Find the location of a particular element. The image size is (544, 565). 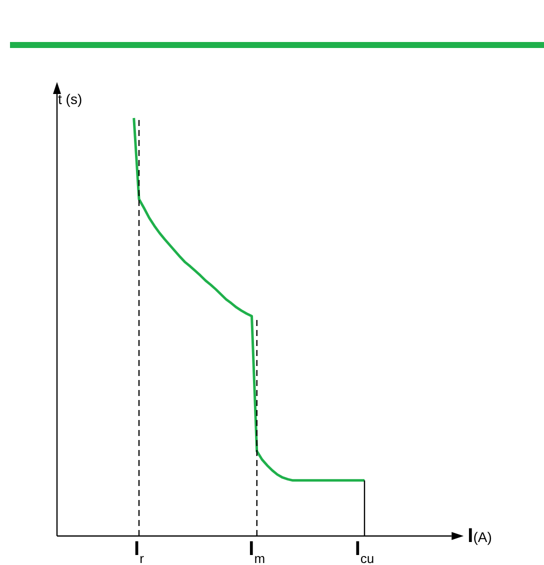

x-tick-label: I$_{cu}$ is located at coordinates (364, 551).